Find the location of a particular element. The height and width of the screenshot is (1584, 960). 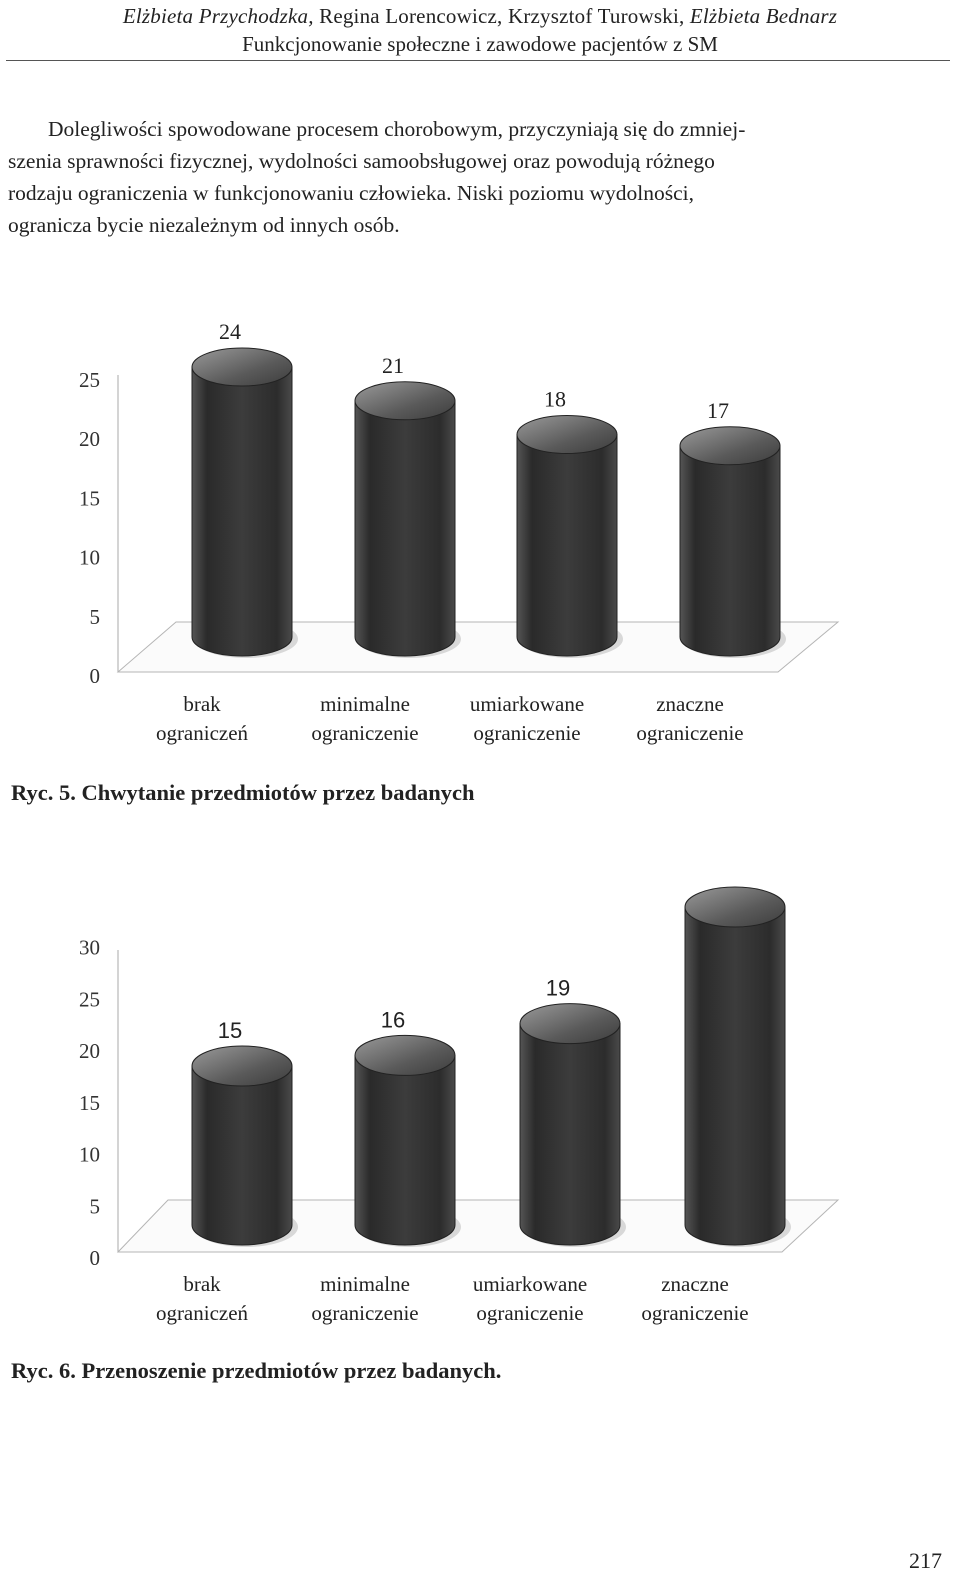

data-label: 21 is located at coordinates (393, 365).